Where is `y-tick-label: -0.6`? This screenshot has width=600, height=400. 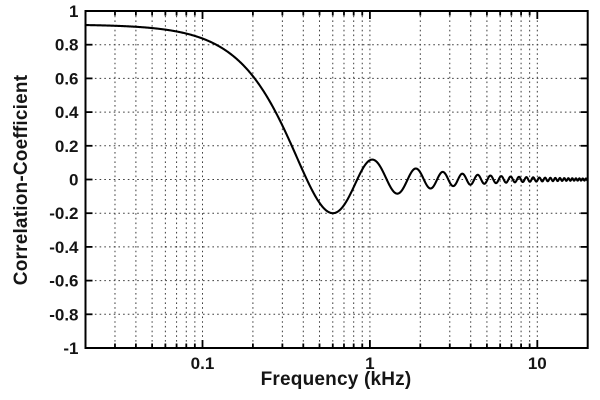
y-tick-label: -0.6 is located at coordinates (63, 281).